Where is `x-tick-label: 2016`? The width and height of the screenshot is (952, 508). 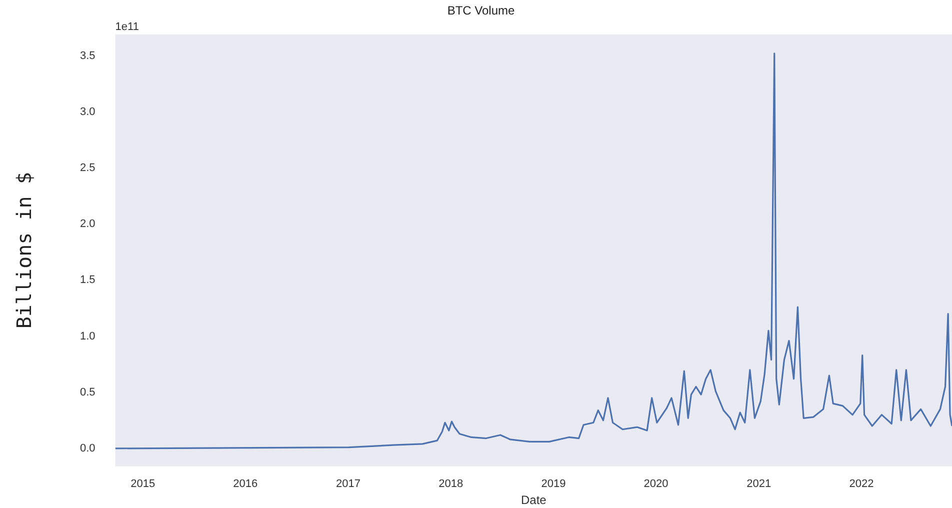
x-tick-label: 2016 is located at coordinates (245, 484).